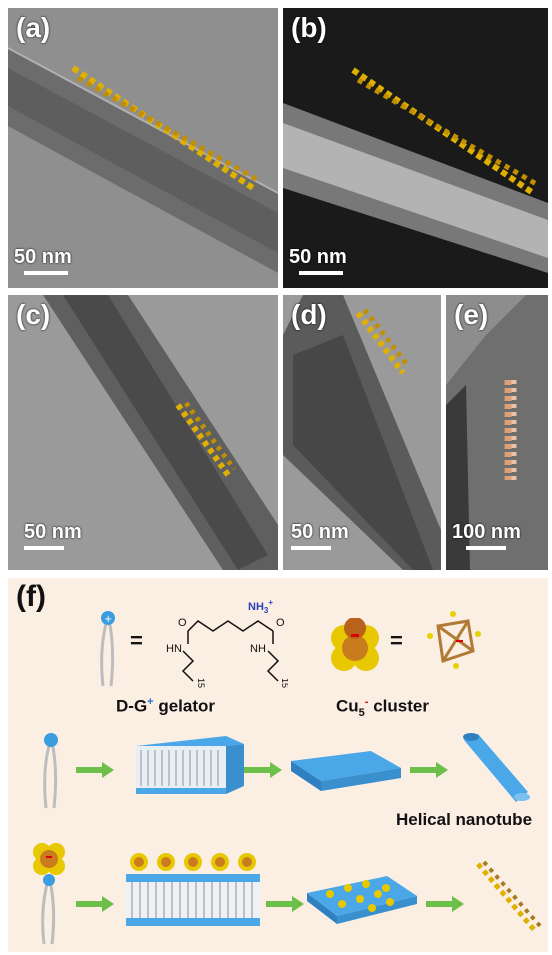 The image size is (552, 955). I want to click on amide-nh: NH, so click(258, 649).